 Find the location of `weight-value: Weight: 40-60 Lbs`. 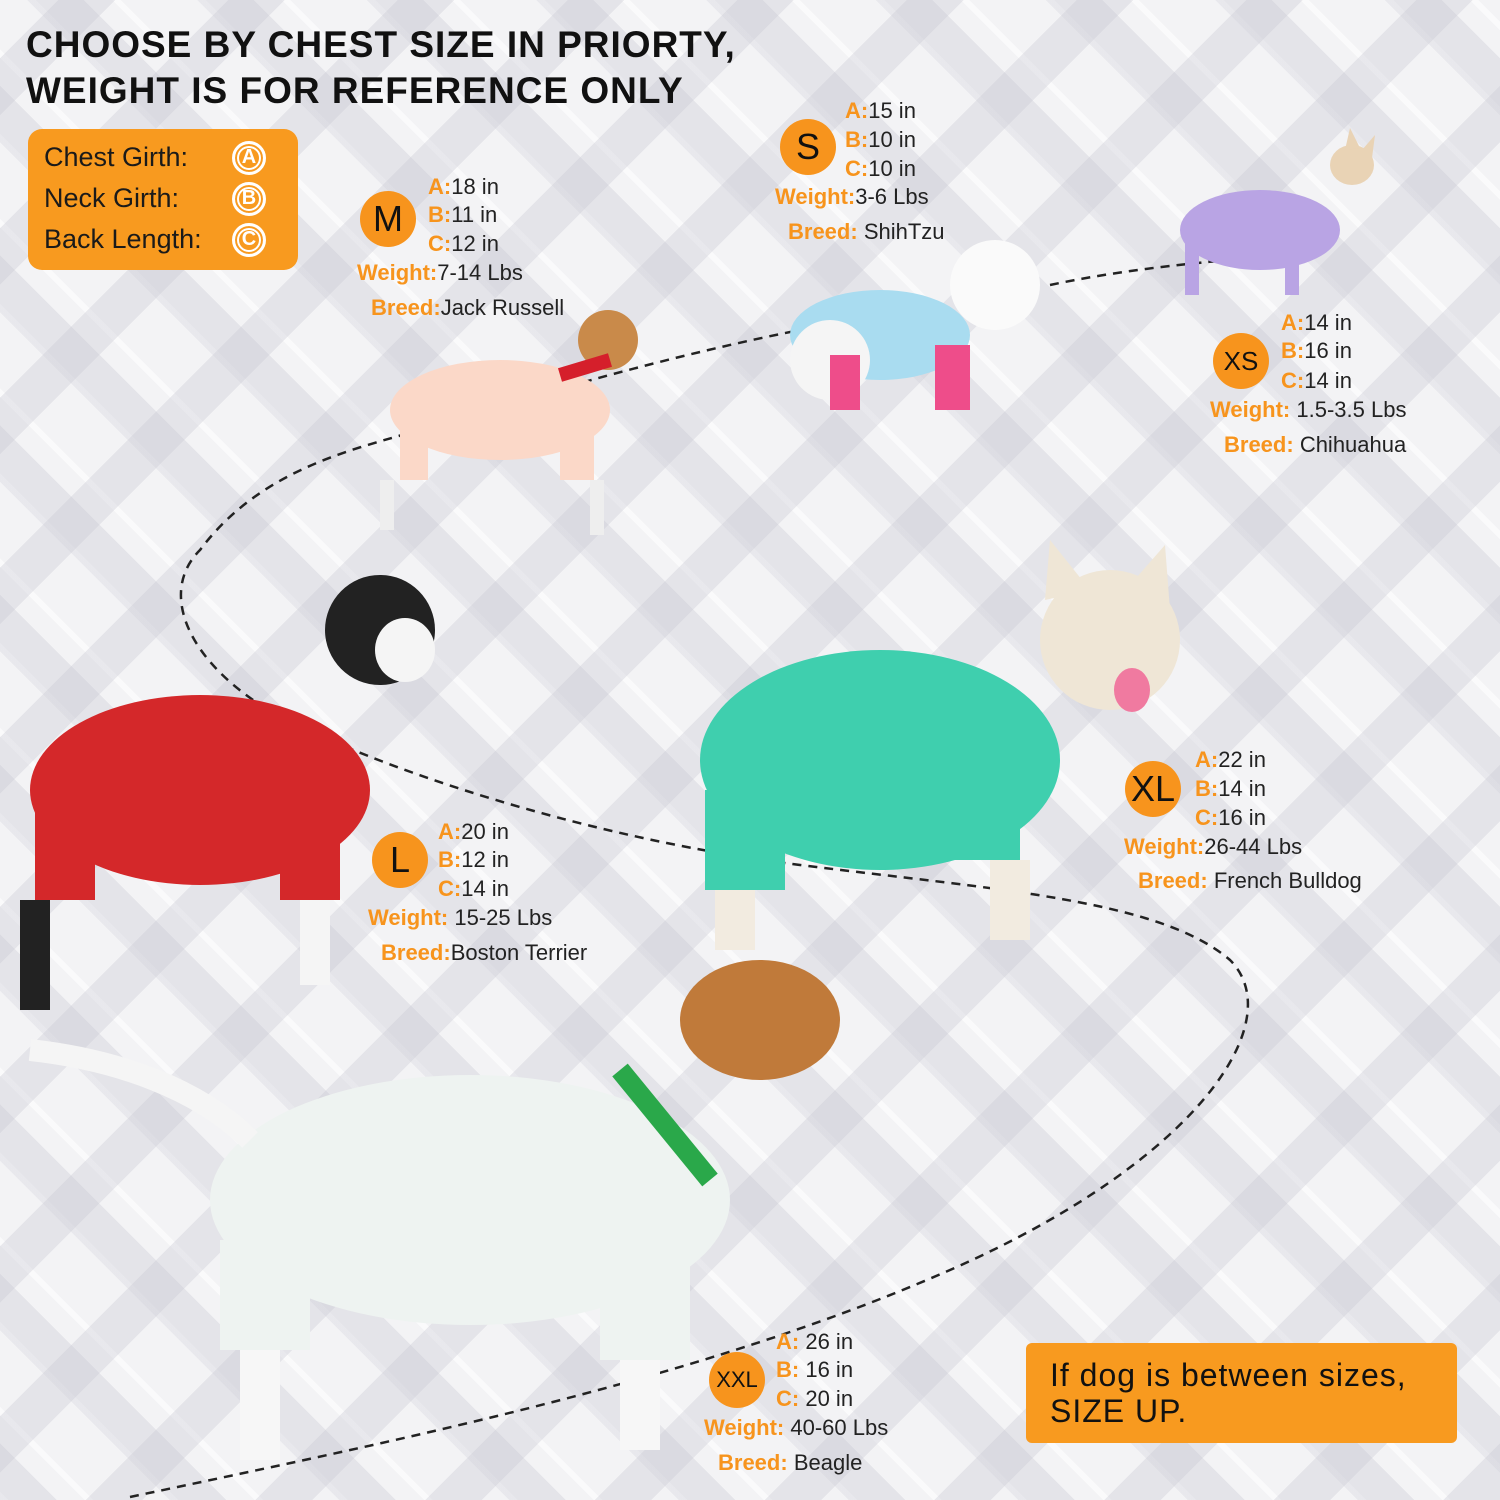

weight-value: Weight: 40-60 Lbs is located at coordinates (796, 1428).